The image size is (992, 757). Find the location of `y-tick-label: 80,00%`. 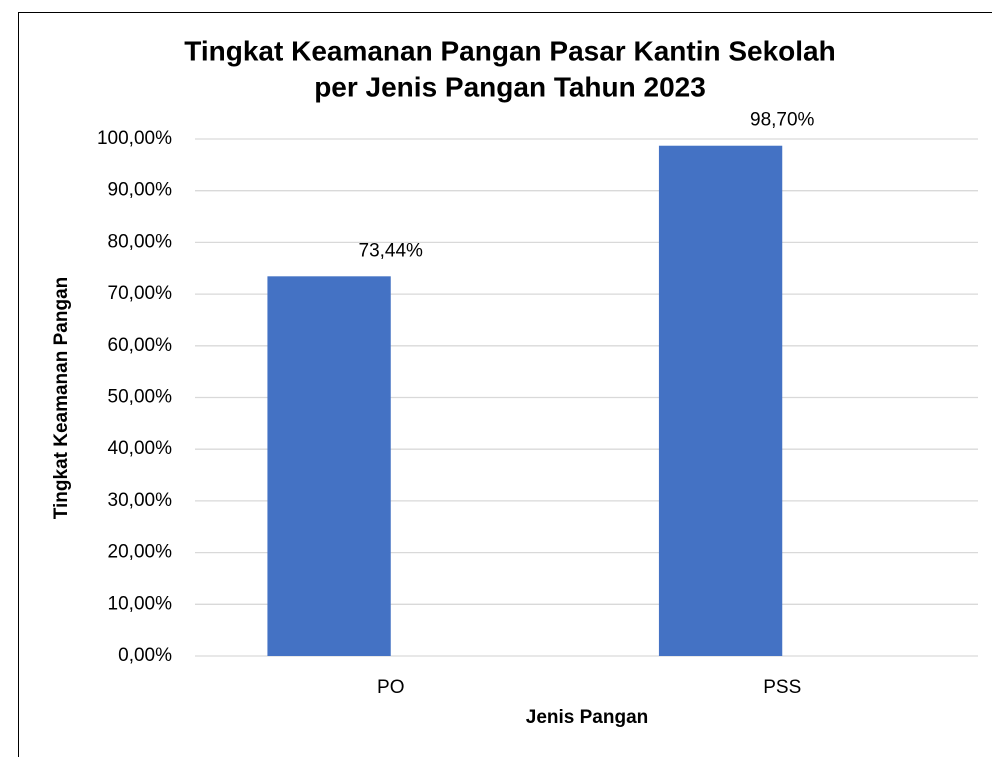

y-tick-label: 80,00% is located at coordinates (140, 241).